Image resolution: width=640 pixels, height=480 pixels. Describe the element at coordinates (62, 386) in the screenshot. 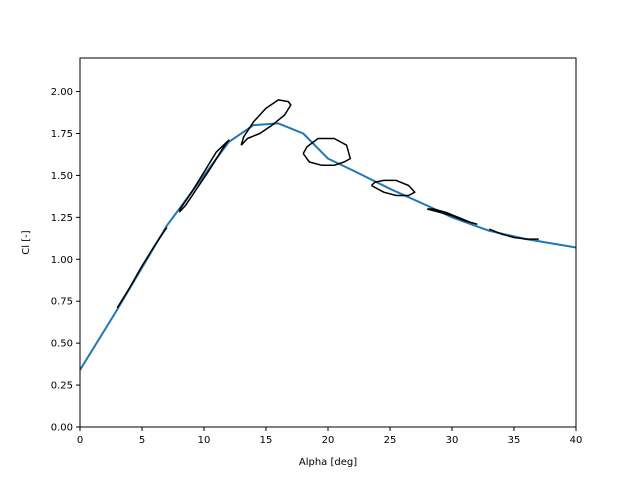

I see `y-tick-label: 0.25` at that location.